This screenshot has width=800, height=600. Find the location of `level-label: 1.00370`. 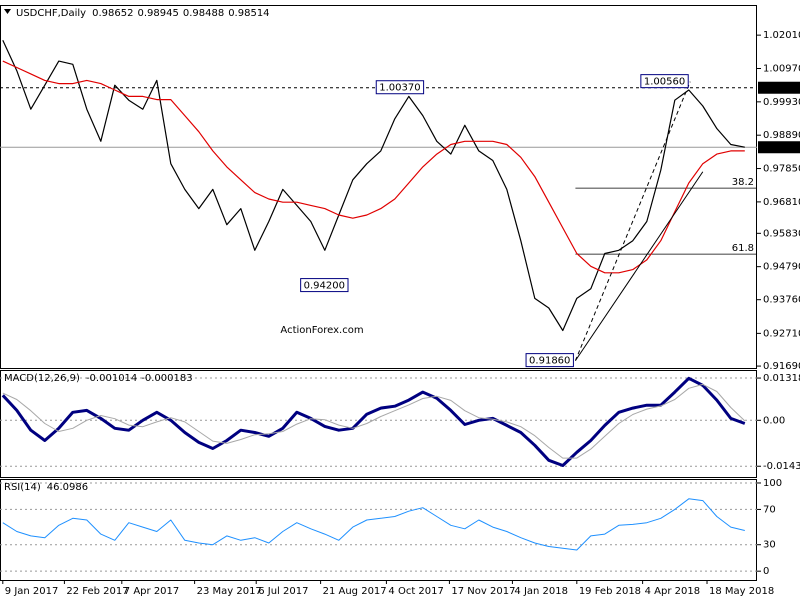

level-label: 1.00370 is located at coordinates (780, 88).